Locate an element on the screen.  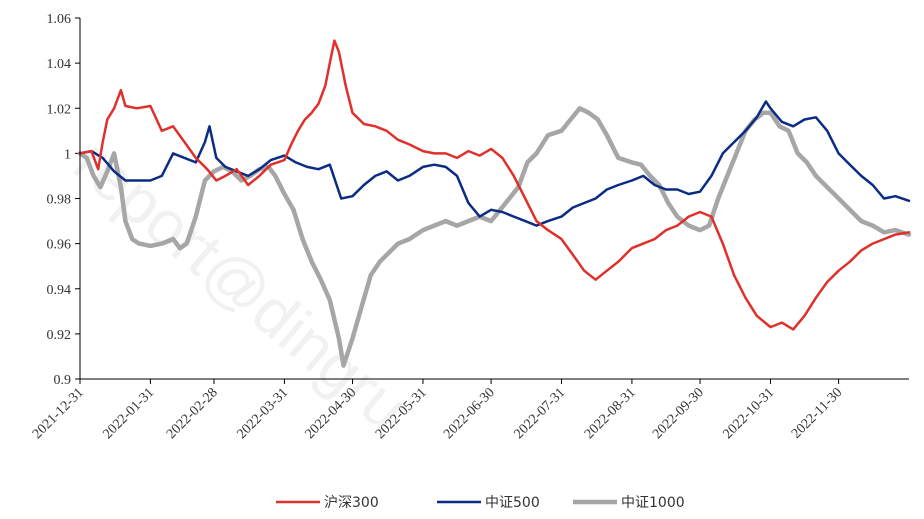
x-tick-label: 2022-09-30 is located at coordinates (678, 413).